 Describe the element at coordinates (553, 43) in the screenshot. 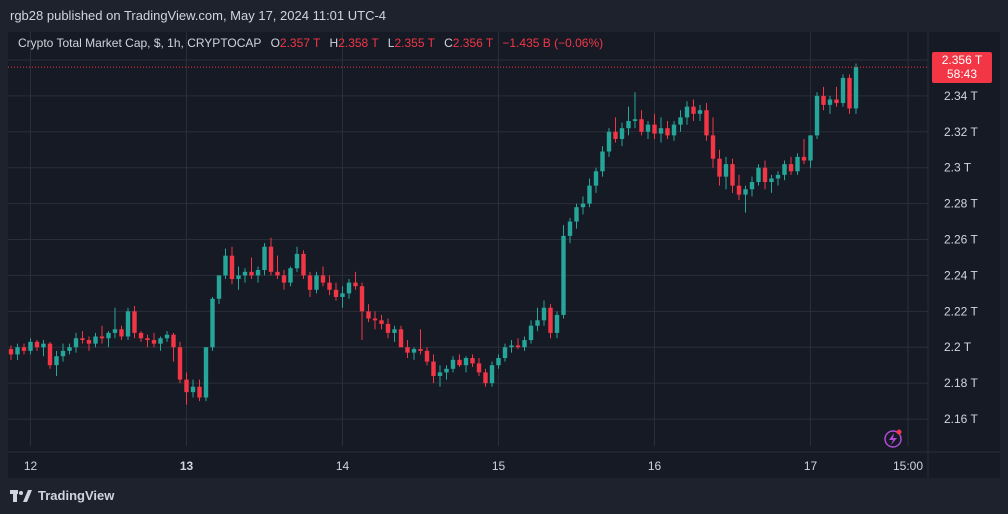

I see `change-value: −1.435 B (−0.06%)` at that location.